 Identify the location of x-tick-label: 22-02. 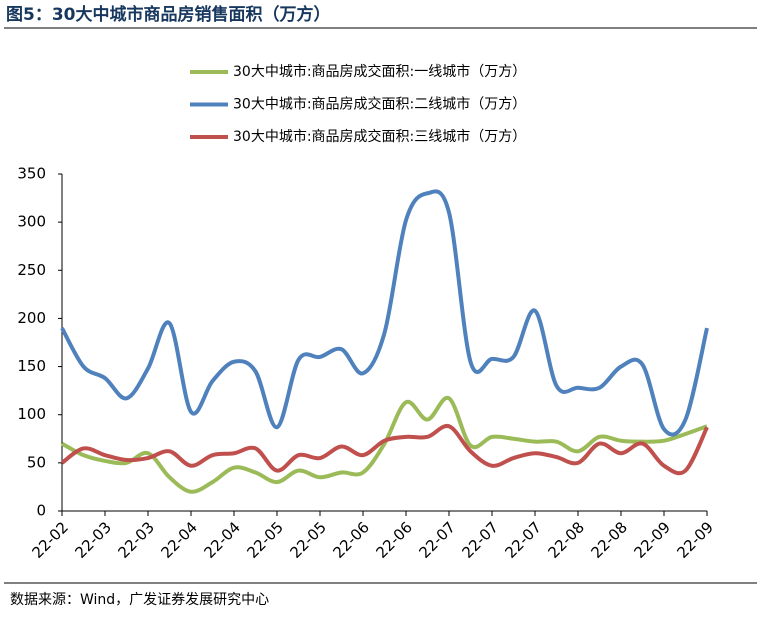
(50, 540).